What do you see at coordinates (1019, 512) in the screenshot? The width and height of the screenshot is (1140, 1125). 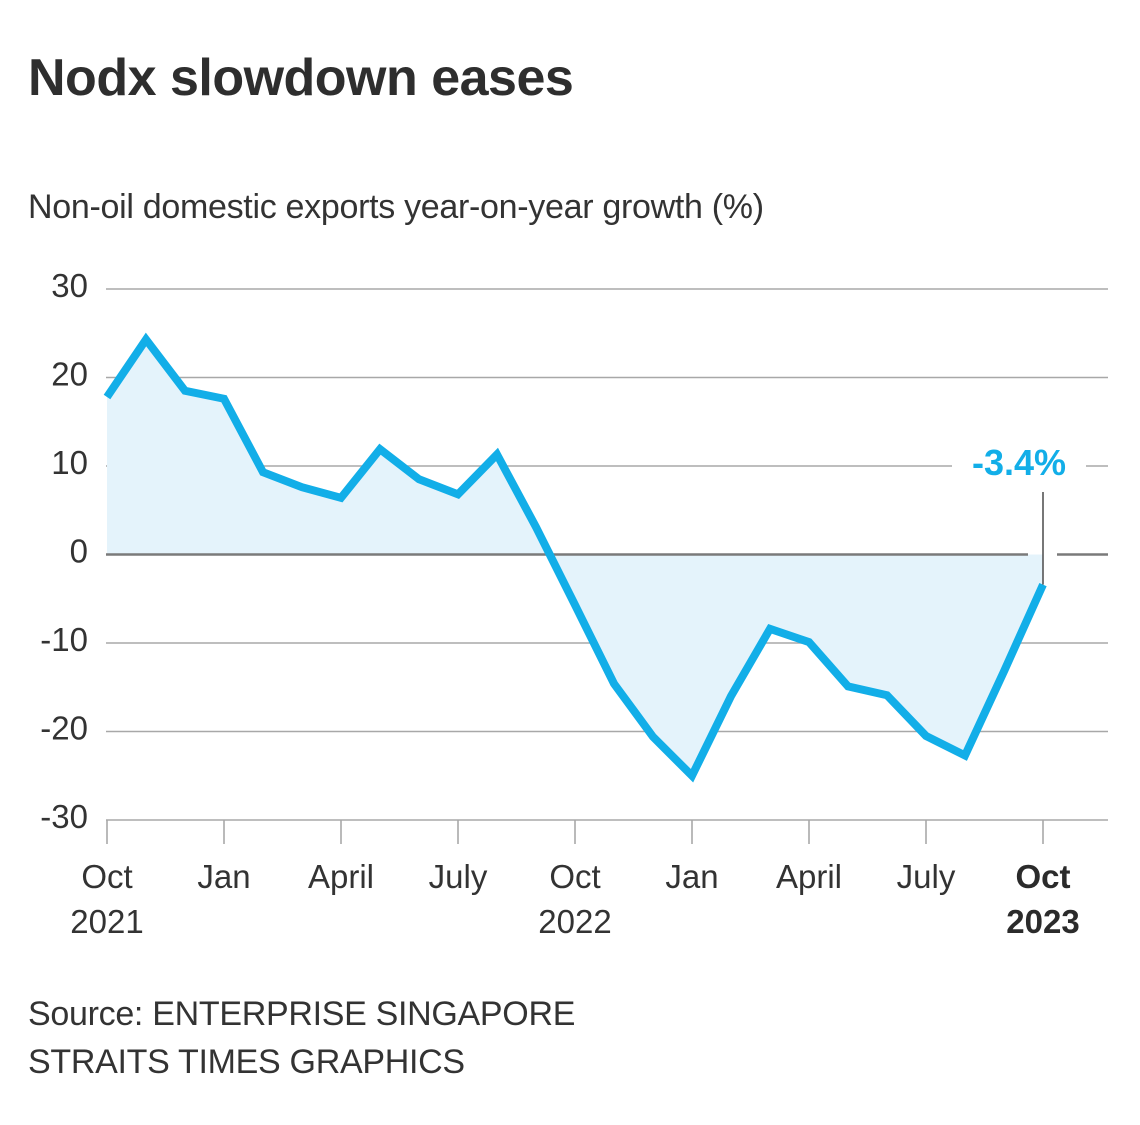 I see `annotation-layer: -3.4%` at bounding box center [1019, 512].